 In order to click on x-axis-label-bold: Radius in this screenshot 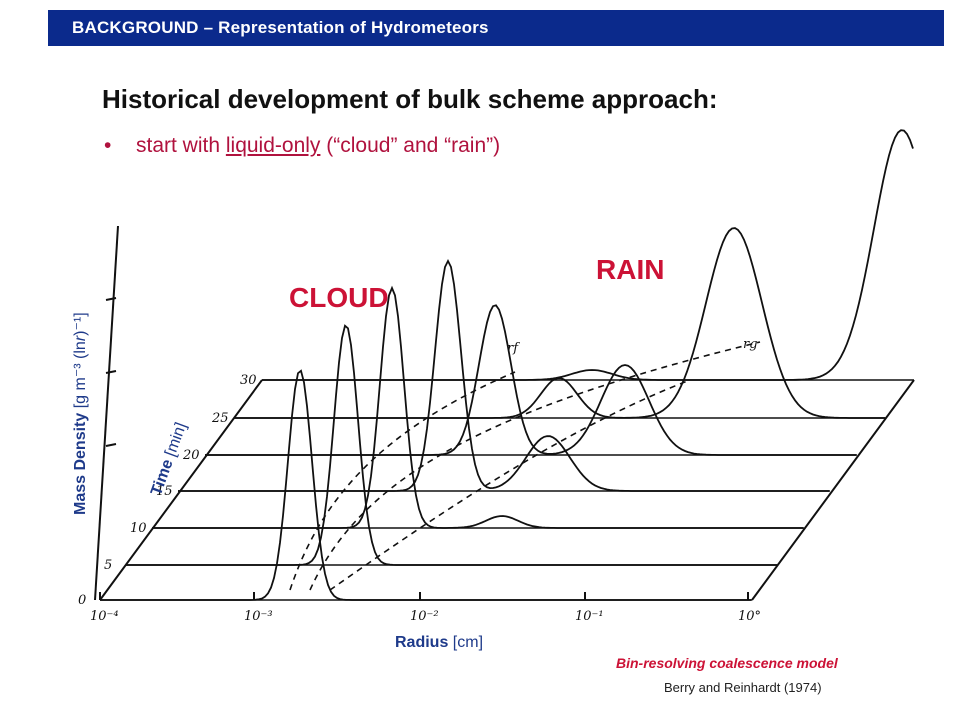, I will do `click(422, 642)`.